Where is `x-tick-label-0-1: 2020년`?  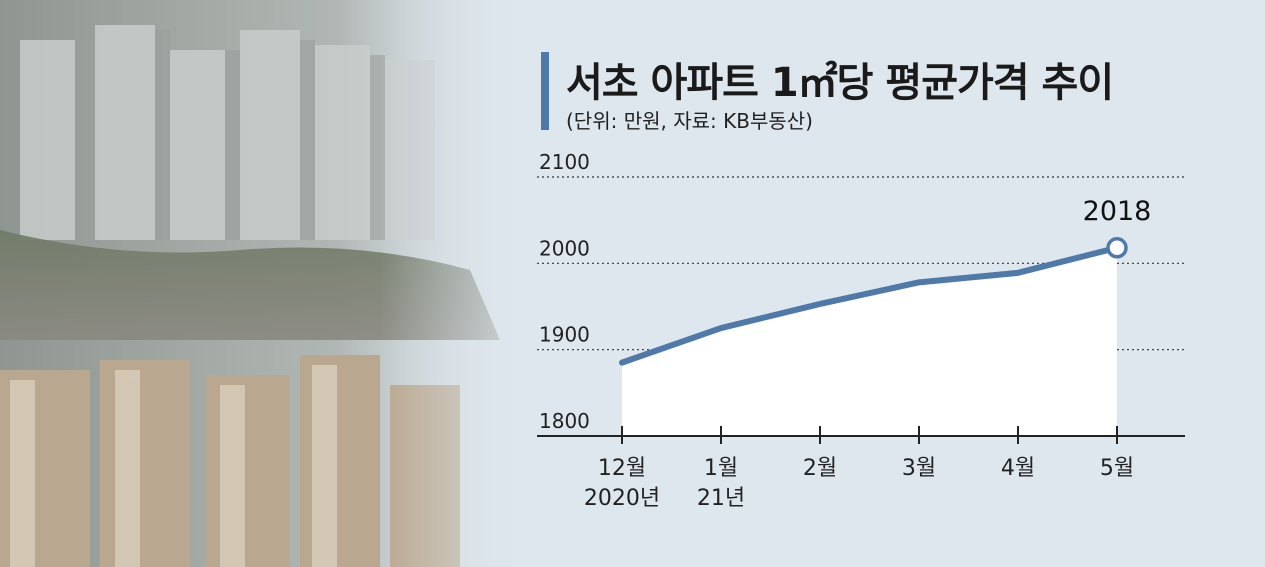
x-tick-label-0-1: 2020년 is located at coordinates (622, 498).